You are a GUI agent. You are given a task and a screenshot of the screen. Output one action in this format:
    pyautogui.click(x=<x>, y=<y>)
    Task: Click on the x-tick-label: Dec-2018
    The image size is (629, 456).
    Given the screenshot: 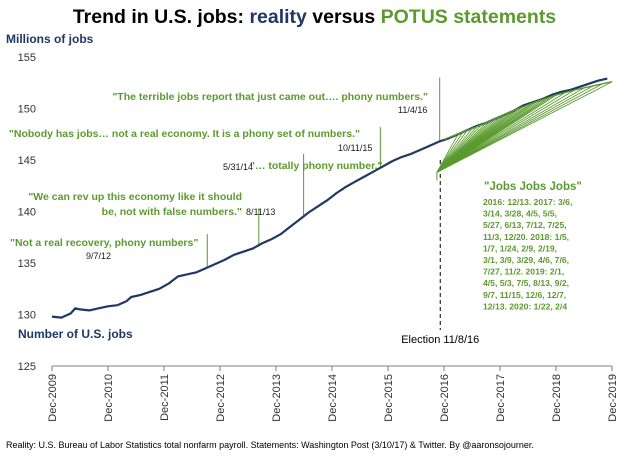 What is the action you would take?
    pyautogui.click(x=557, y=398)
    